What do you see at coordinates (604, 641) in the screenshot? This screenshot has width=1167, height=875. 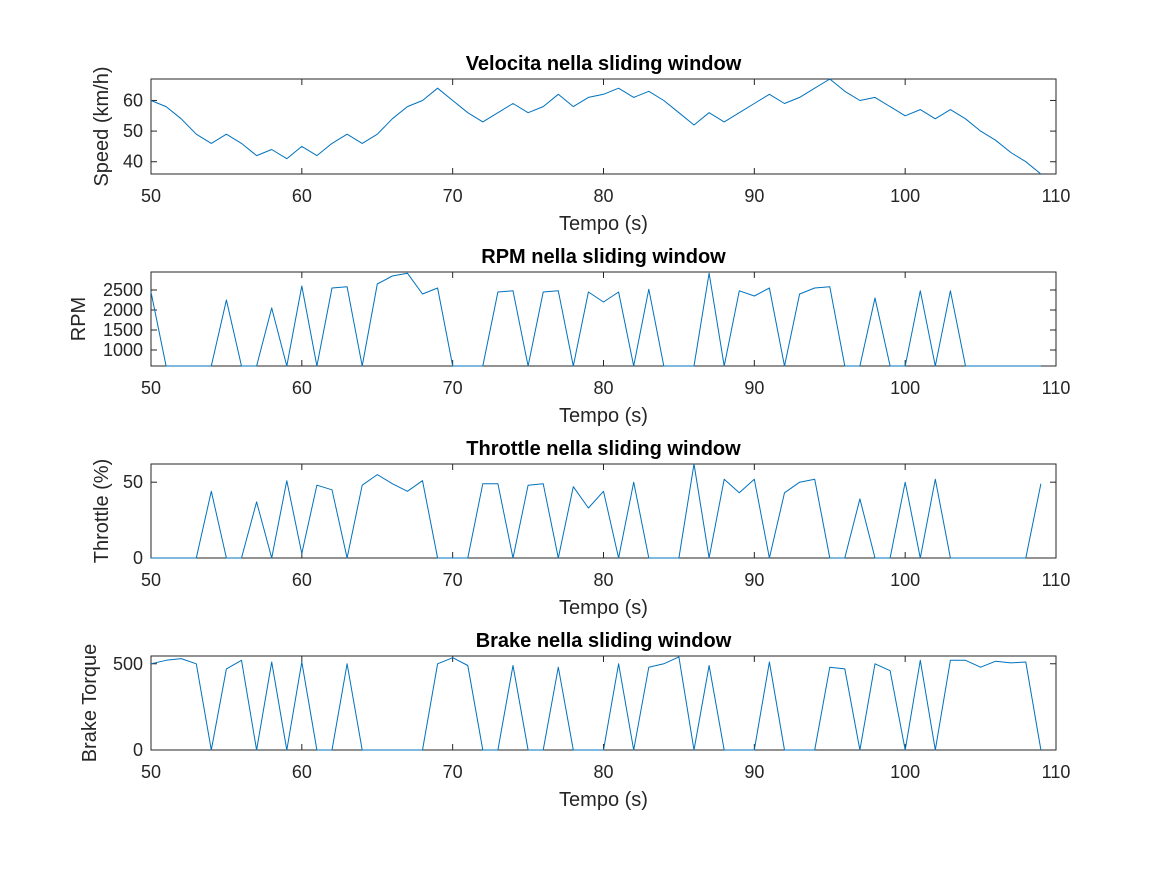 I see `chart-title: Brake nella sliding window` at bounding box center [604, 641].